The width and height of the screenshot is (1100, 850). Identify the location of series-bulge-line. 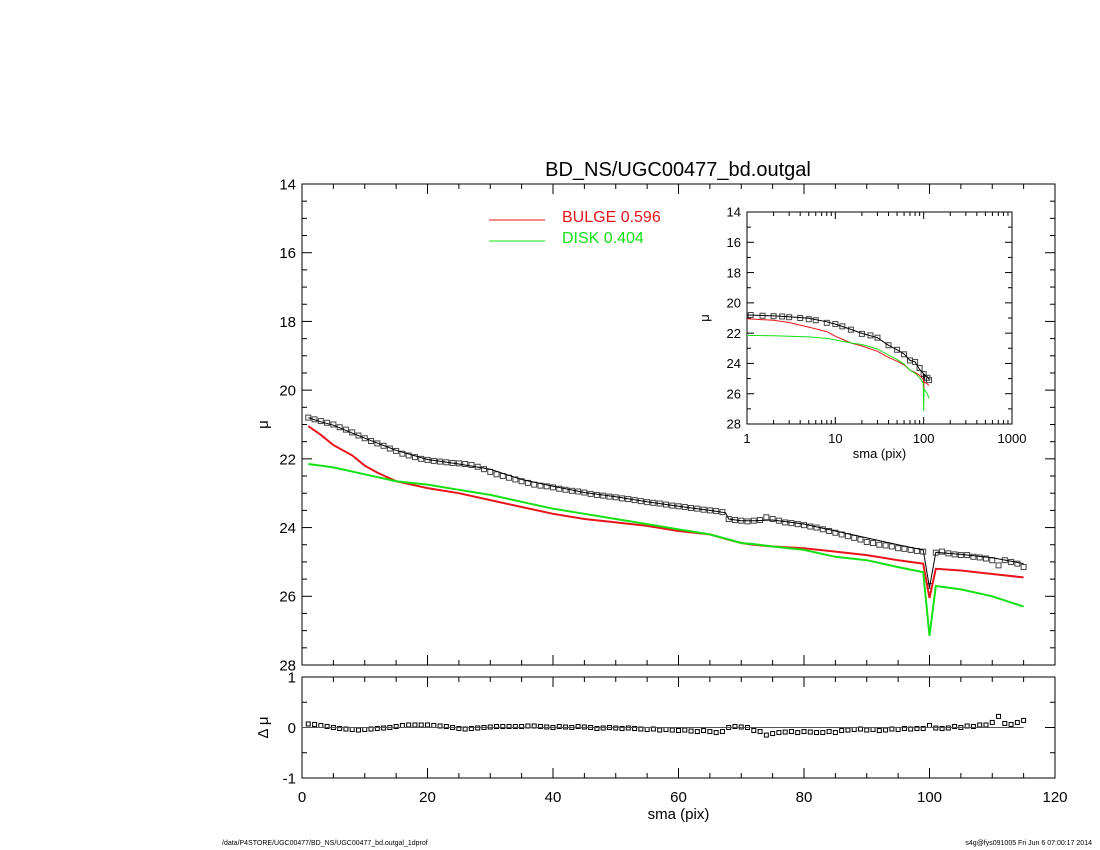
(665, 512).